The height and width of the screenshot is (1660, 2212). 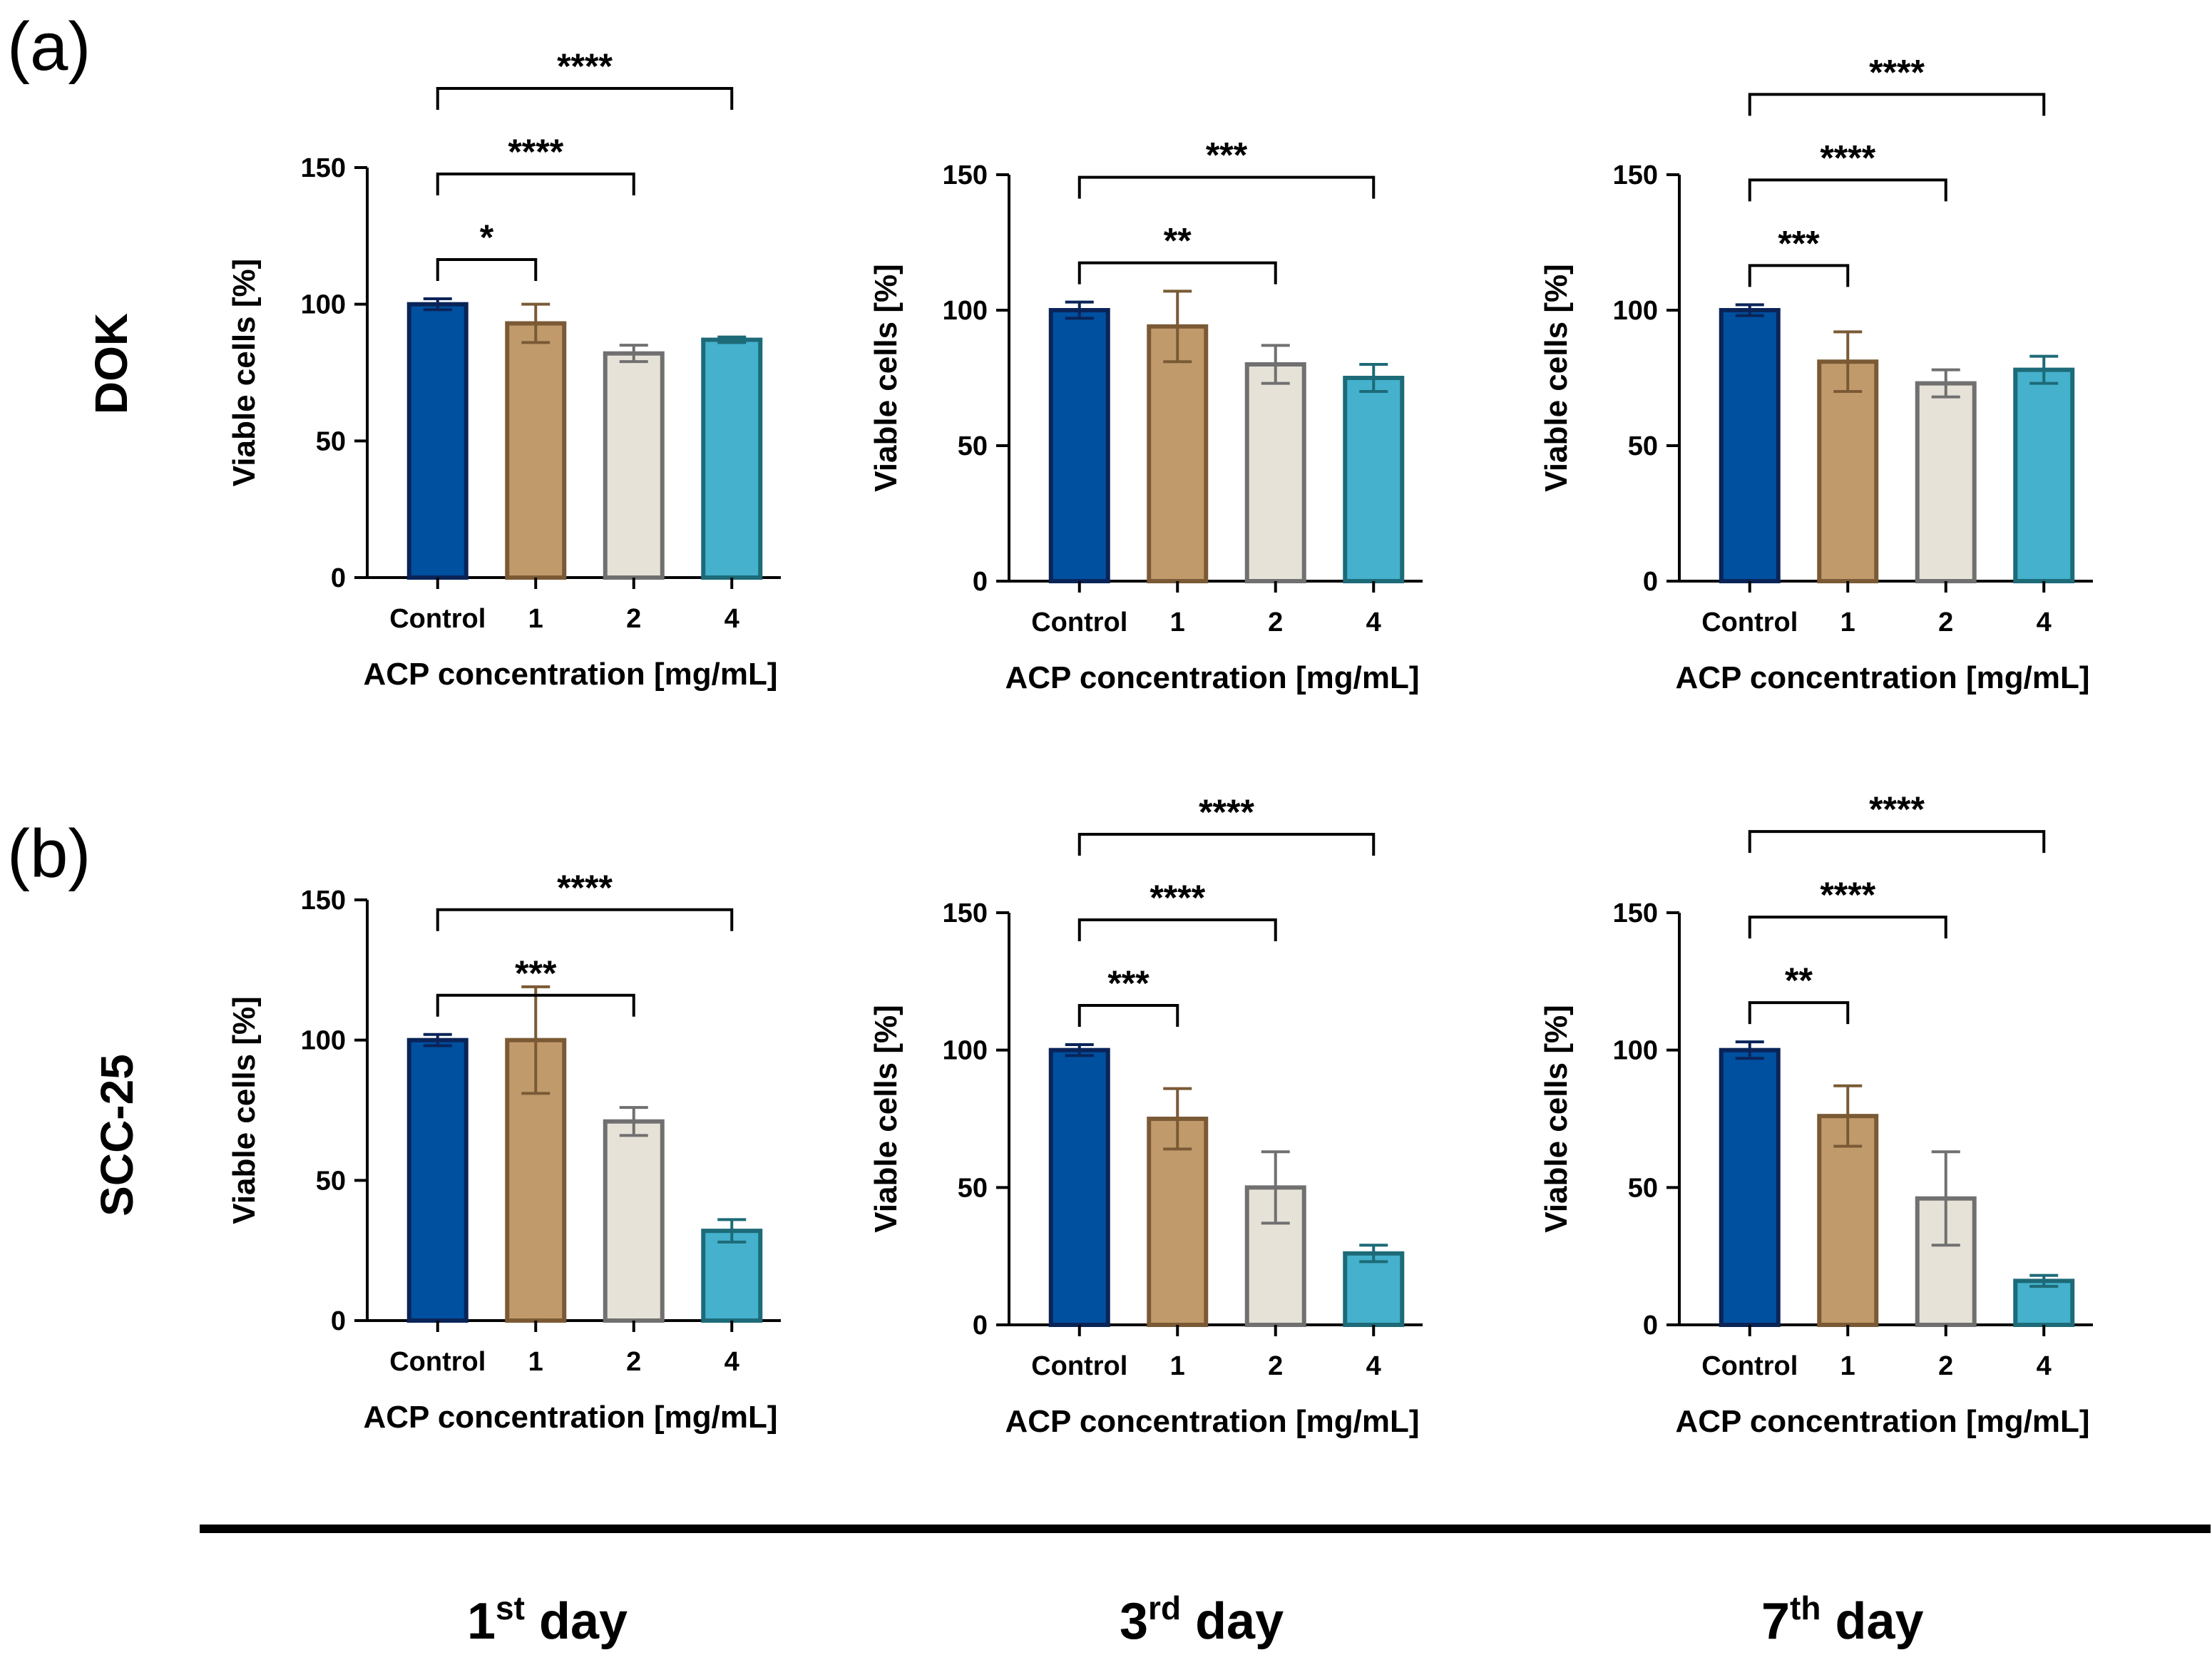 I want to click on x-tick-label: 4, so click(x=1373, y=1366).